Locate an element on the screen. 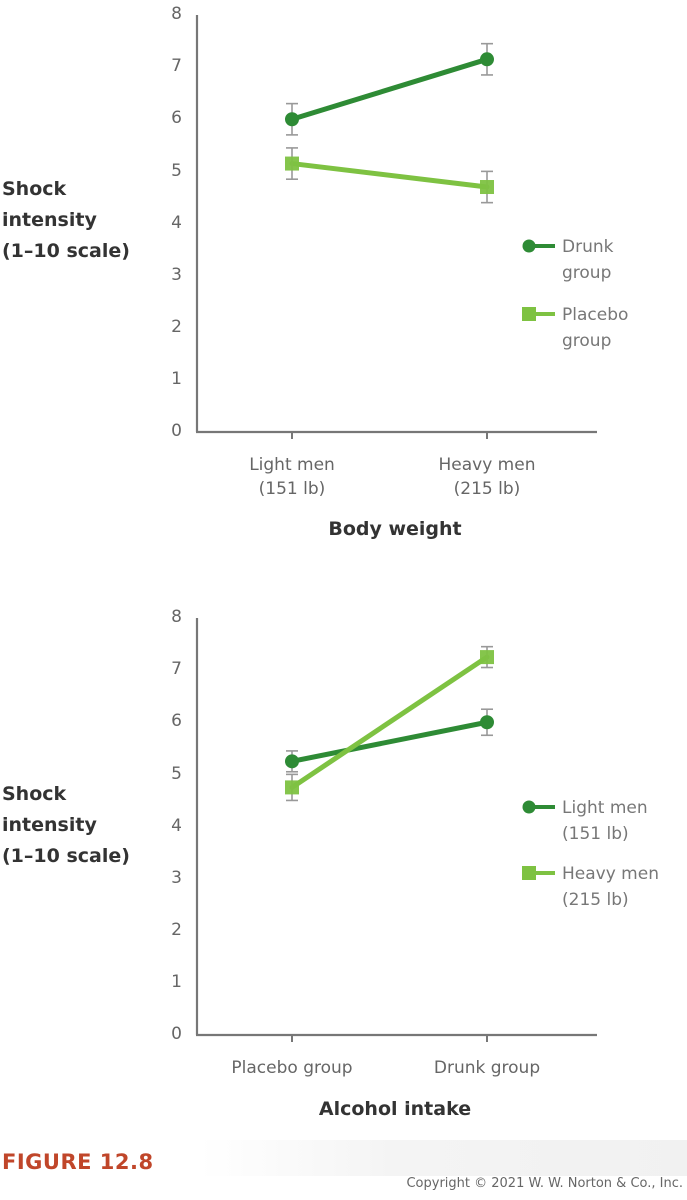 This screenshot has width=687, height=1200. legend-line: Drunk is located at coordinates (588, 247).